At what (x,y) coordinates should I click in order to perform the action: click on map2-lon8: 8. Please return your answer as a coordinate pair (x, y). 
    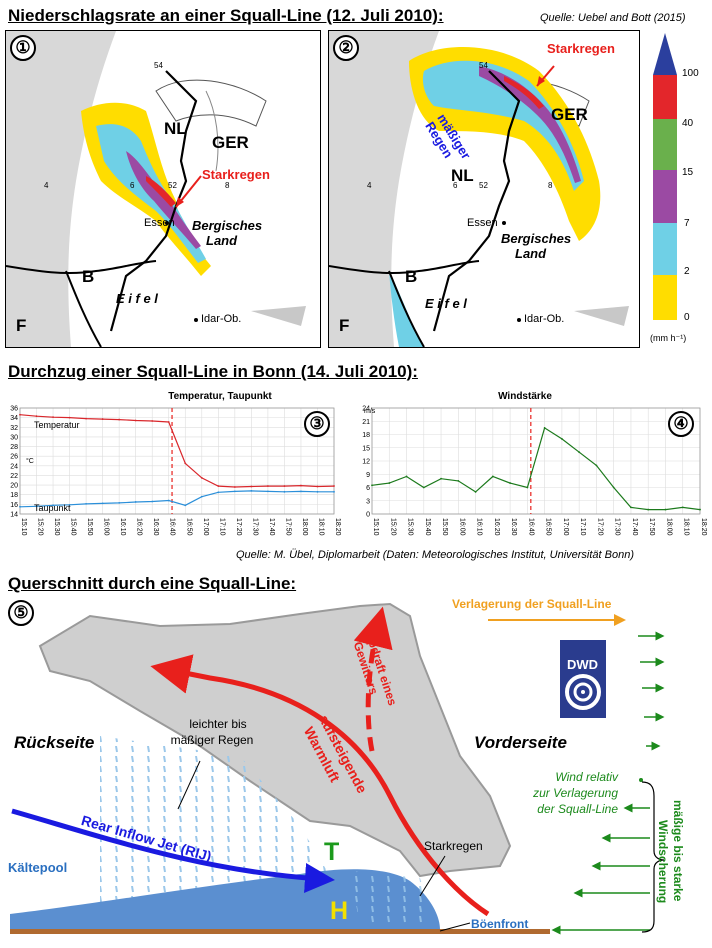
    Looking at the image, I should click on (550, 185).